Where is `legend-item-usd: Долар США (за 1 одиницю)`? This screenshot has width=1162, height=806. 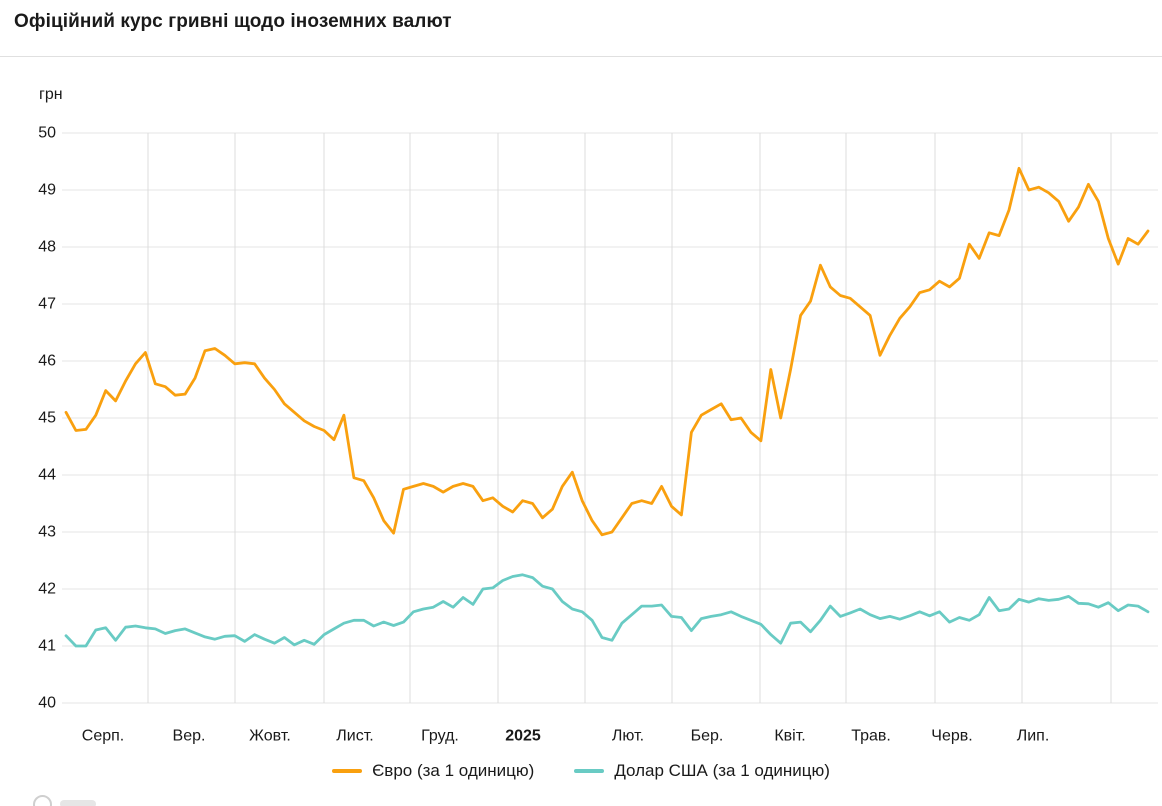
legend-item-usd: Долар США (за 1 одиницю) is located at coordinates (702, 771).